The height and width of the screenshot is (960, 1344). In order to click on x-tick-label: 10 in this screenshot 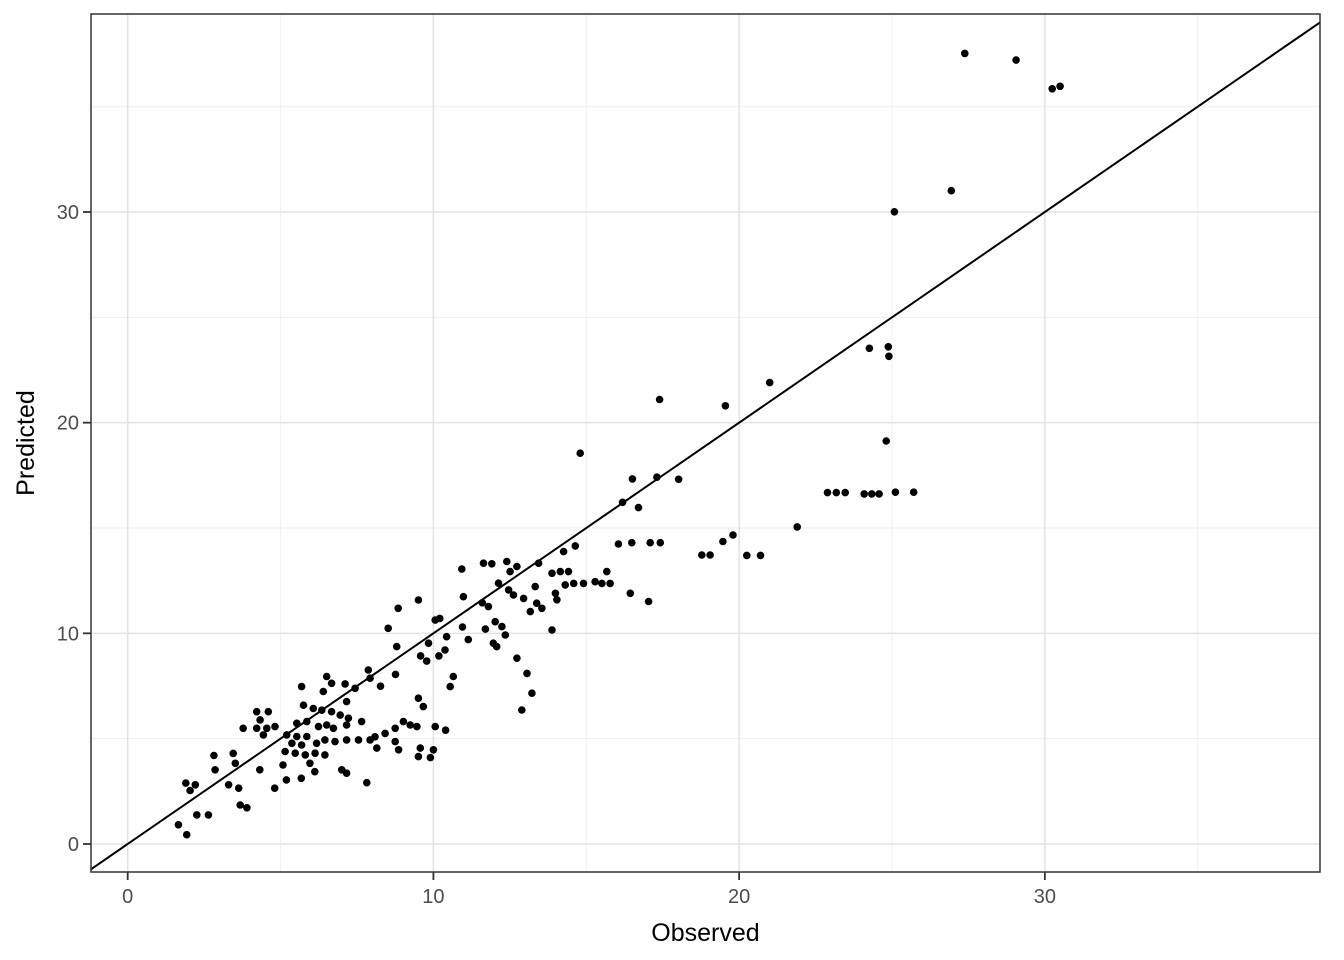, I will do `click(433, 897)`.